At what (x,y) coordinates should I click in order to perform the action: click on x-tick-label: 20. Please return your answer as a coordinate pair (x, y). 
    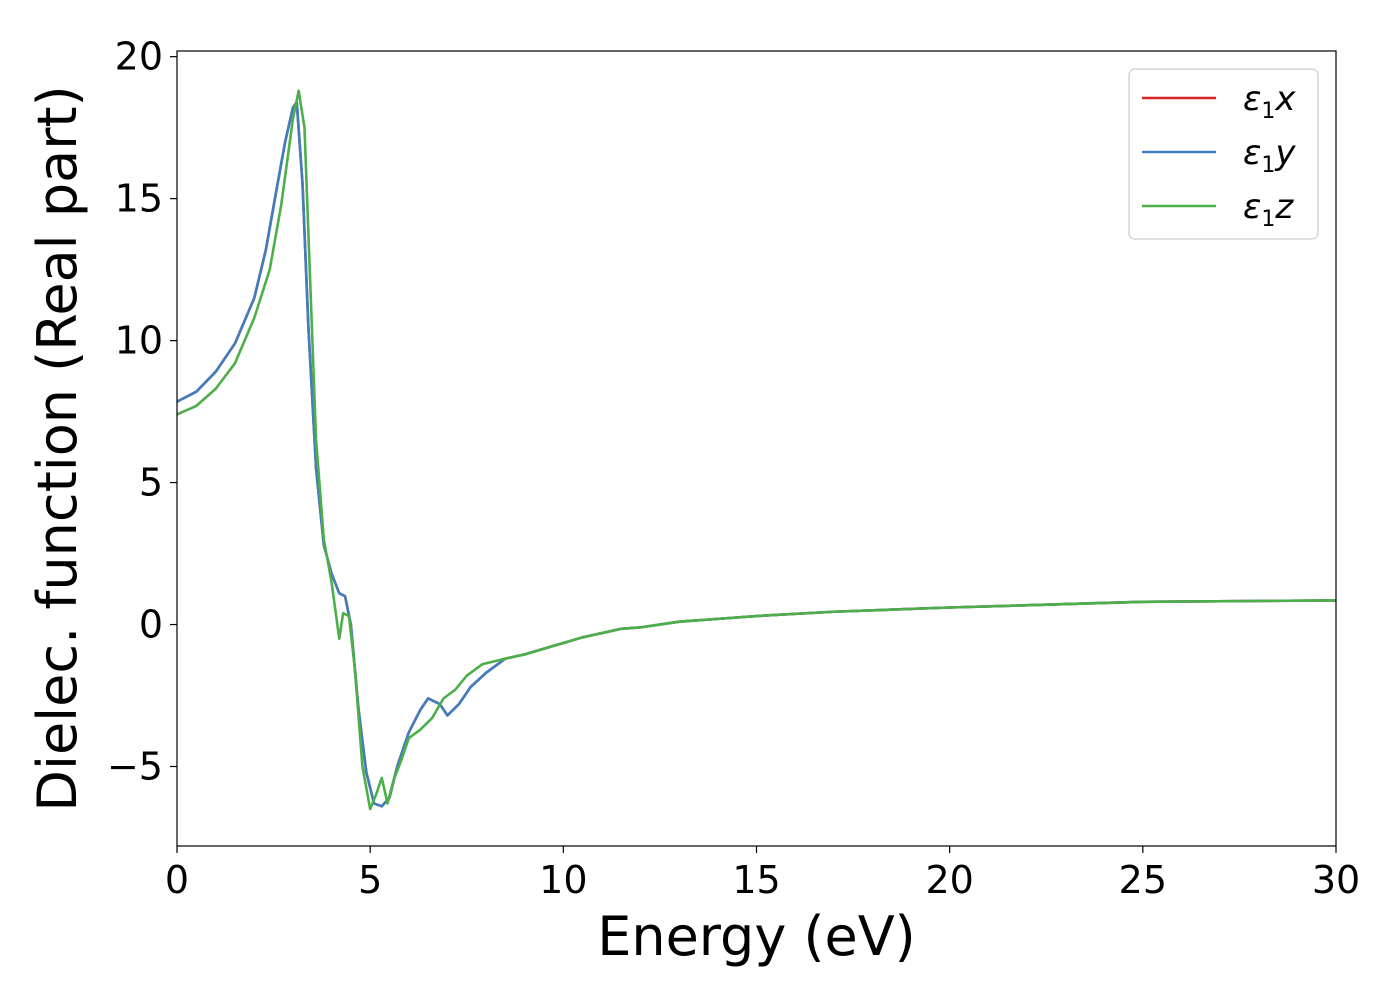
    Looking at the image, I should click on (949, 880).